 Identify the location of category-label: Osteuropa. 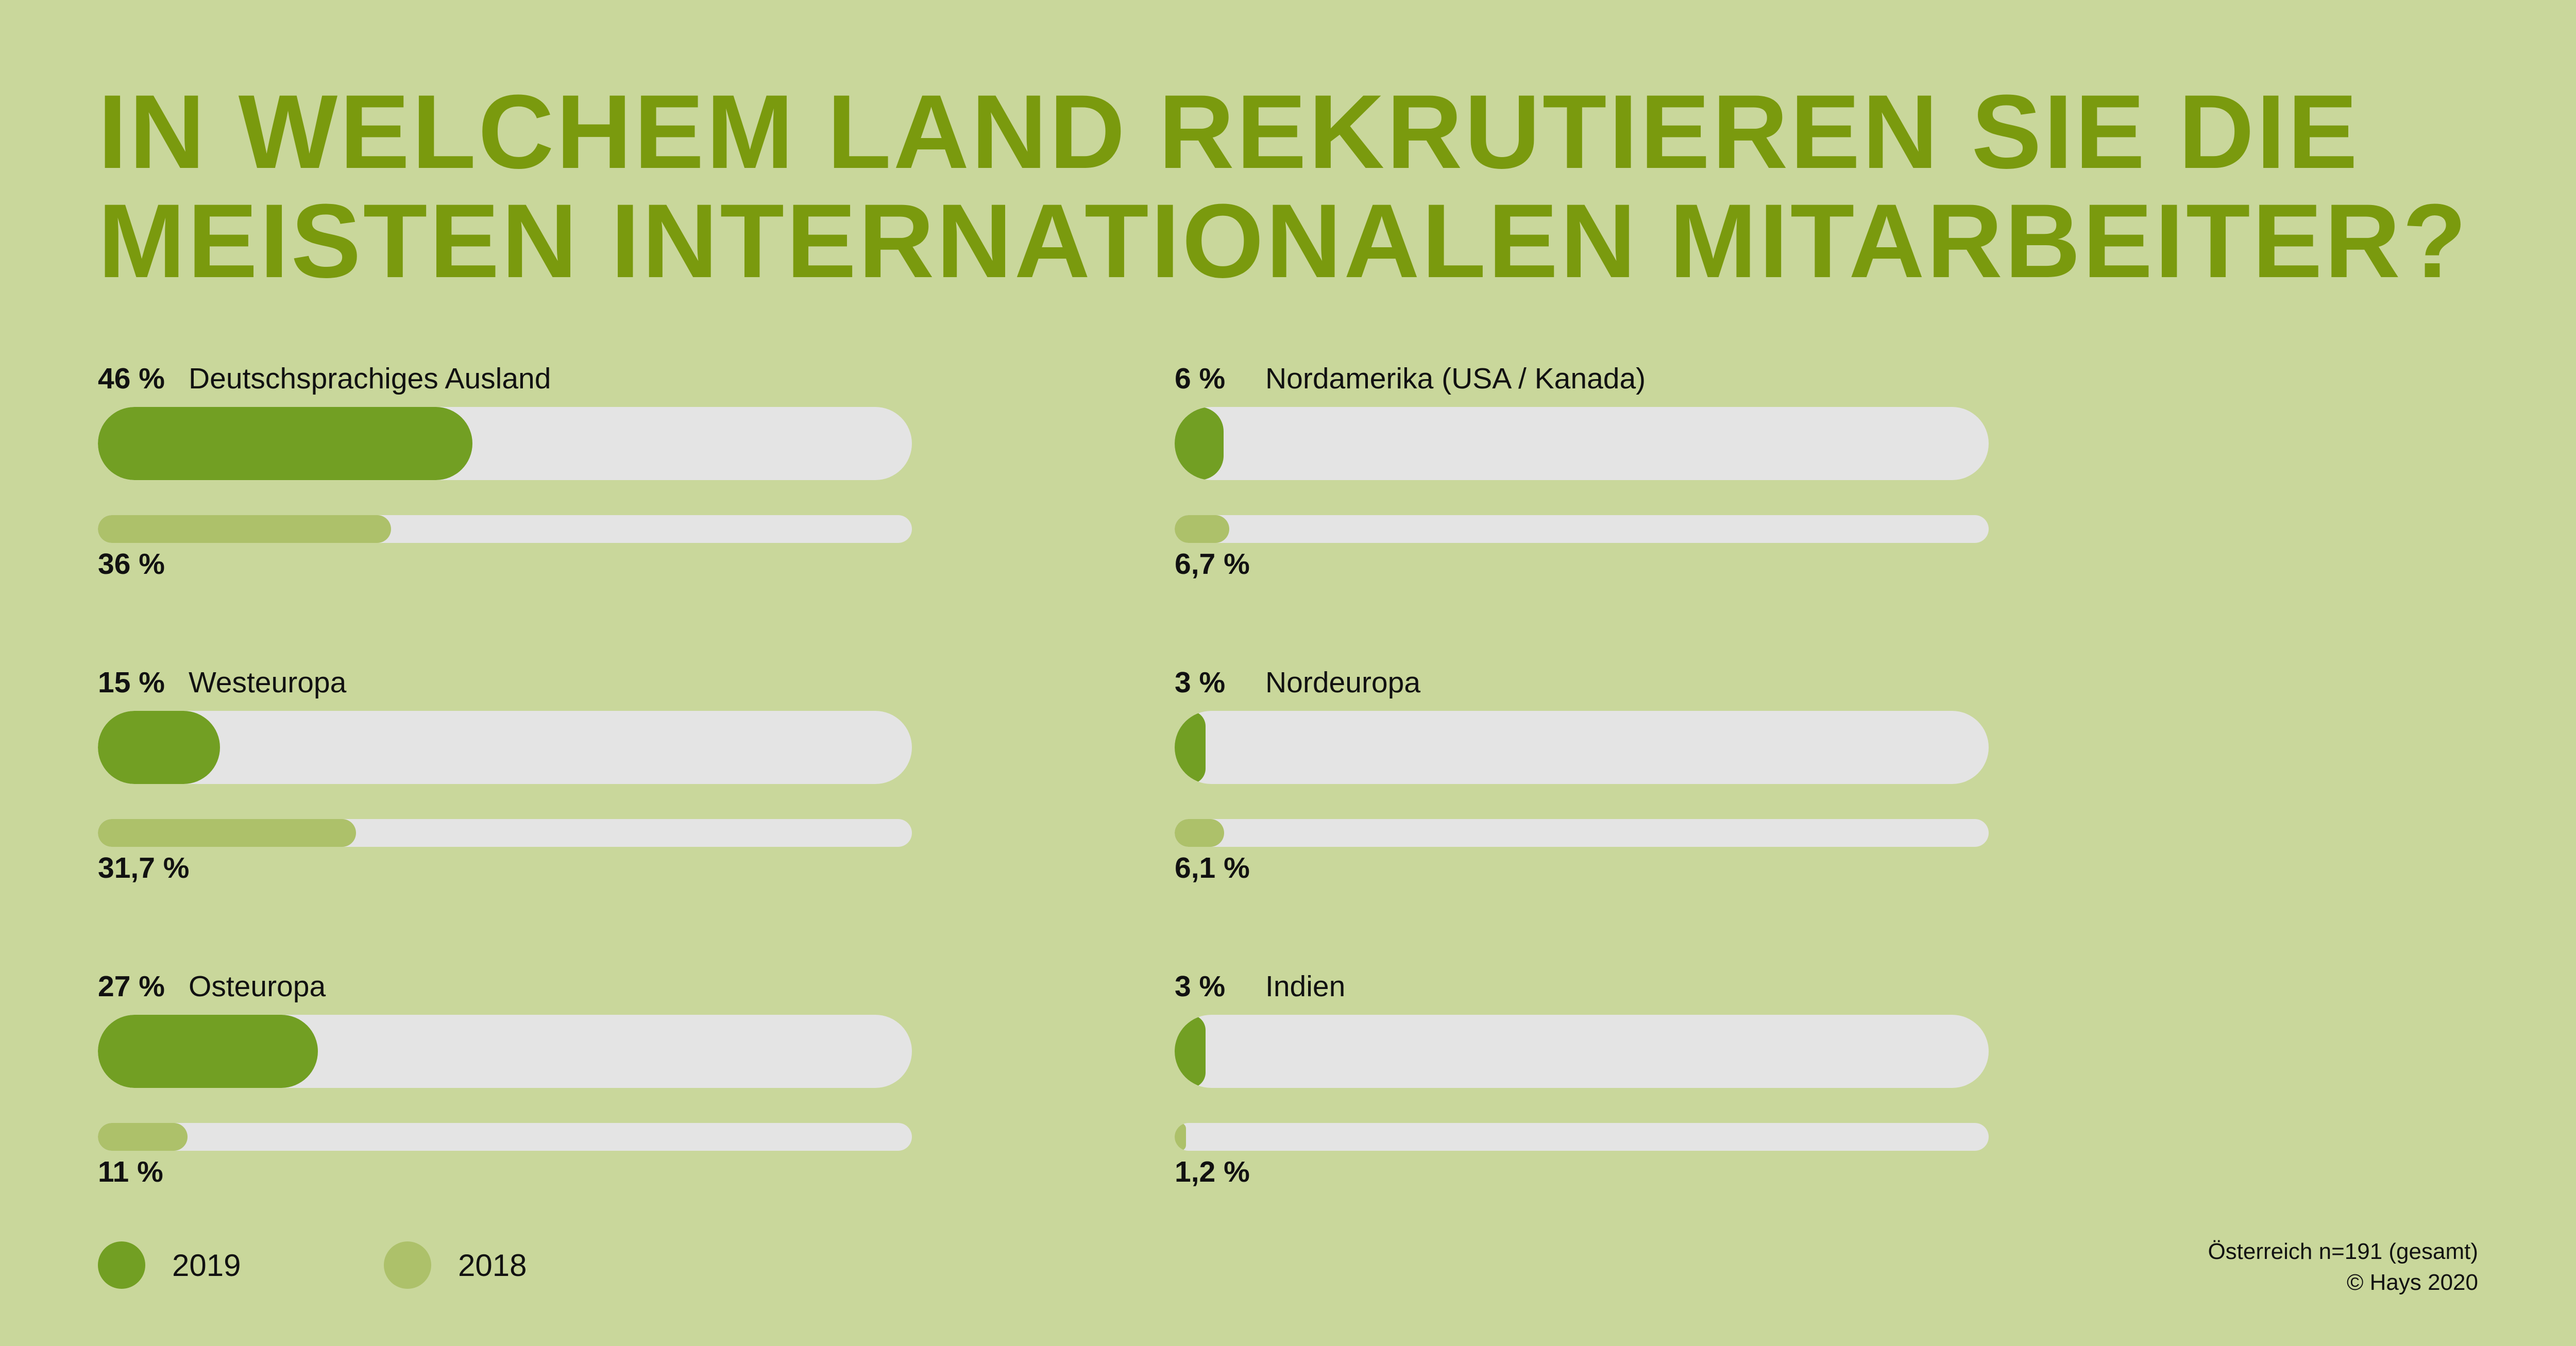
(257, 986).